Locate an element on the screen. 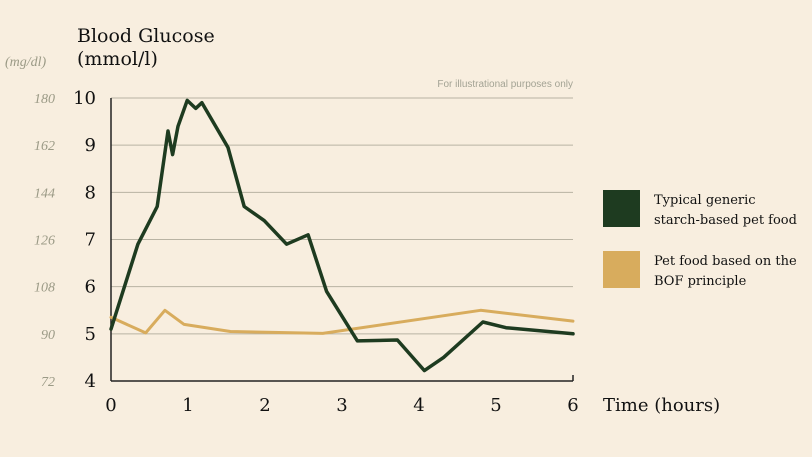  x-tick-labels: 0 1 2 3 4 5 6 is located at coordinates (341, 405).